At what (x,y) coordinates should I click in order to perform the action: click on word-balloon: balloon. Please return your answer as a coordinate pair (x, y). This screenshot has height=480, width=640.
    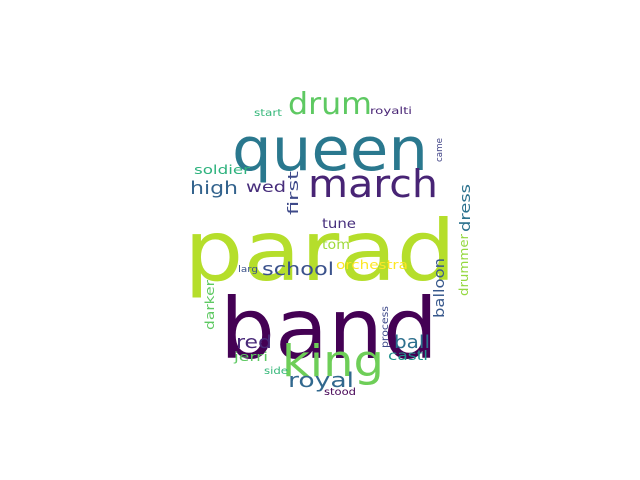
    Looking at the image, I should click on (440, 288).